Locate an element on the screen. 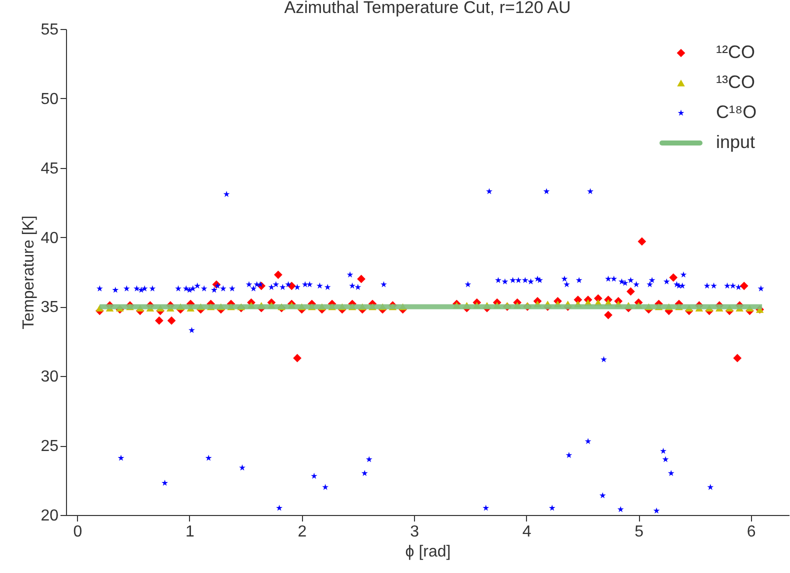 The height and width of the screenshot is (573, 790). y-tick-label: 45 is located at coordinates (49, 169).